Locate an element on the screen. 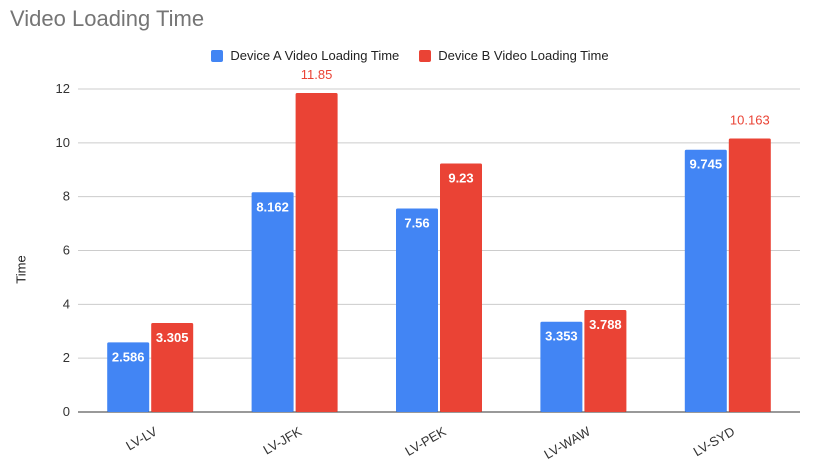 This screenshot has width=820, height=470. legend-item-device-b: Device B Video Loading Time is located at coordinates (514, 55).